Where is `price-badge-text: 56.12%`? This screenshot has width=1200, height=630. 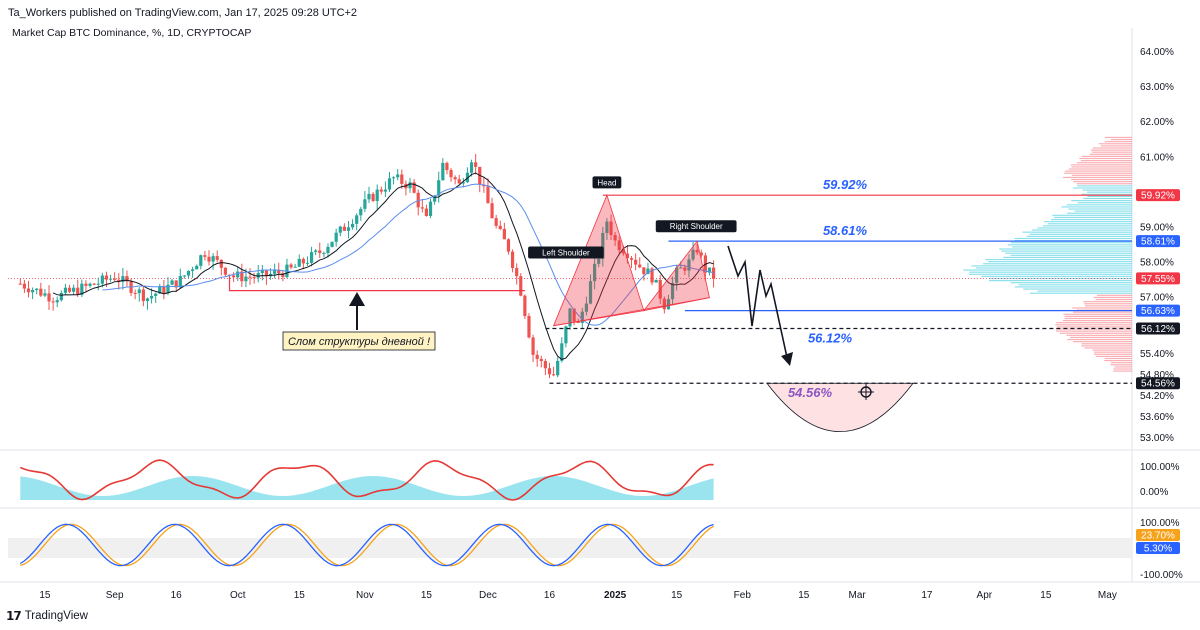
price-badge-text: 56.12% is located at coordinates (1158, 329).